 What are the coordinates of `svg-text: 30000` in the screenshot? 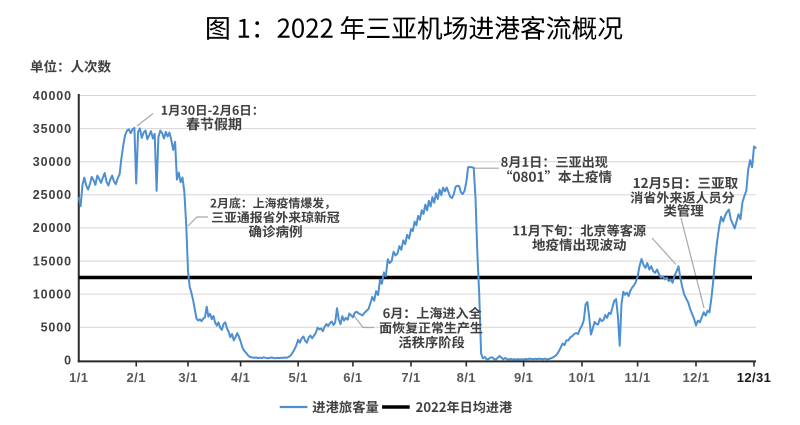 It's located at (52, 162).